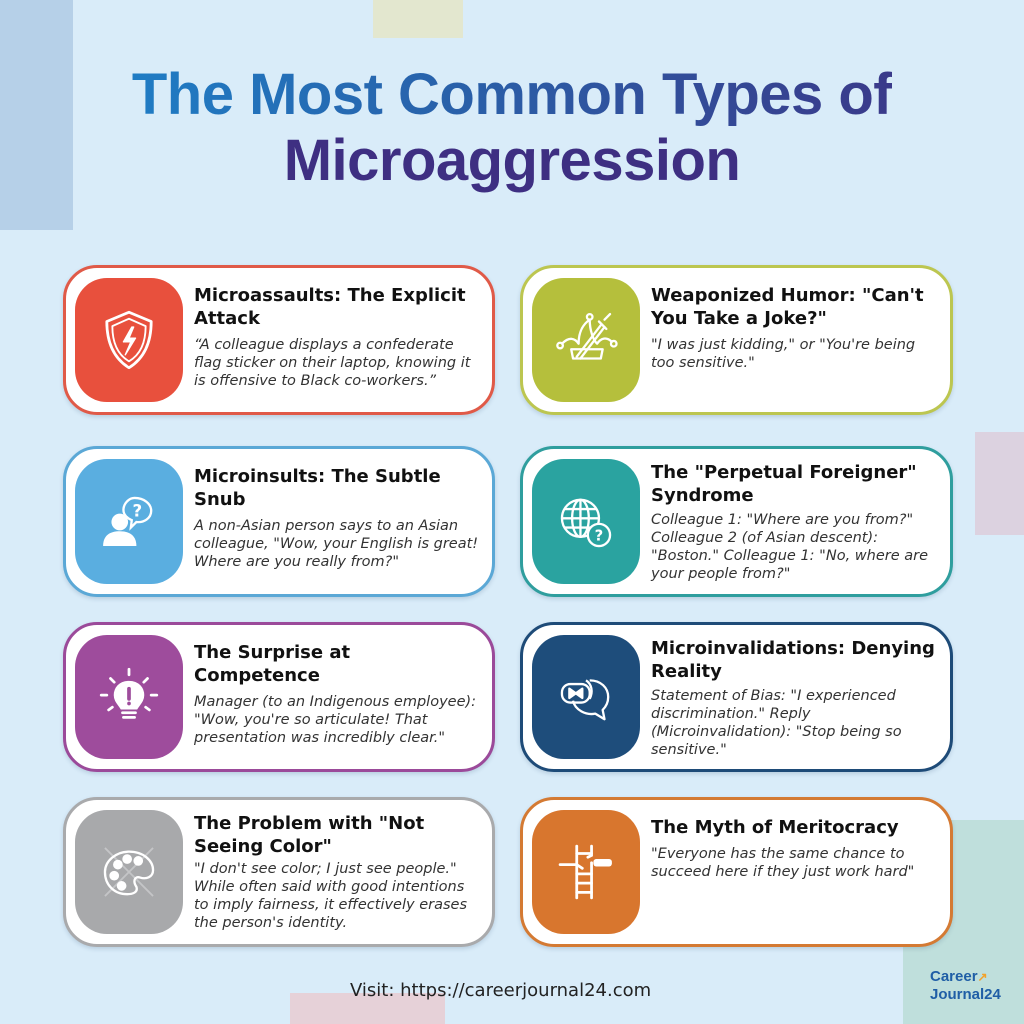 This screenshot has height=1024, width=1024. What do you see at coordinates (585, 700) in the screenshot?
I see `speech-bubbles-icon` at bounding box center [585, 700].